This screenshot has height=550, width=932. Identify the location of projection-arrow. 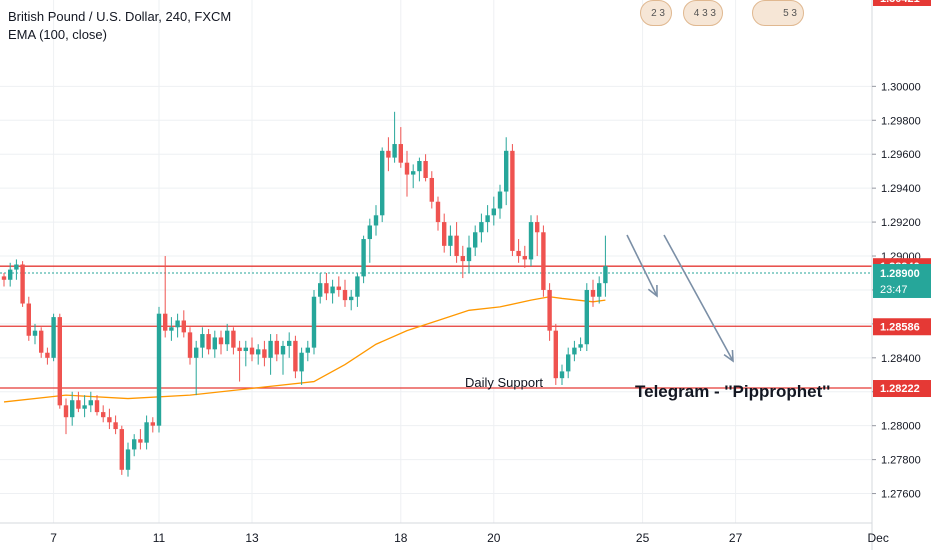
(642, 266).